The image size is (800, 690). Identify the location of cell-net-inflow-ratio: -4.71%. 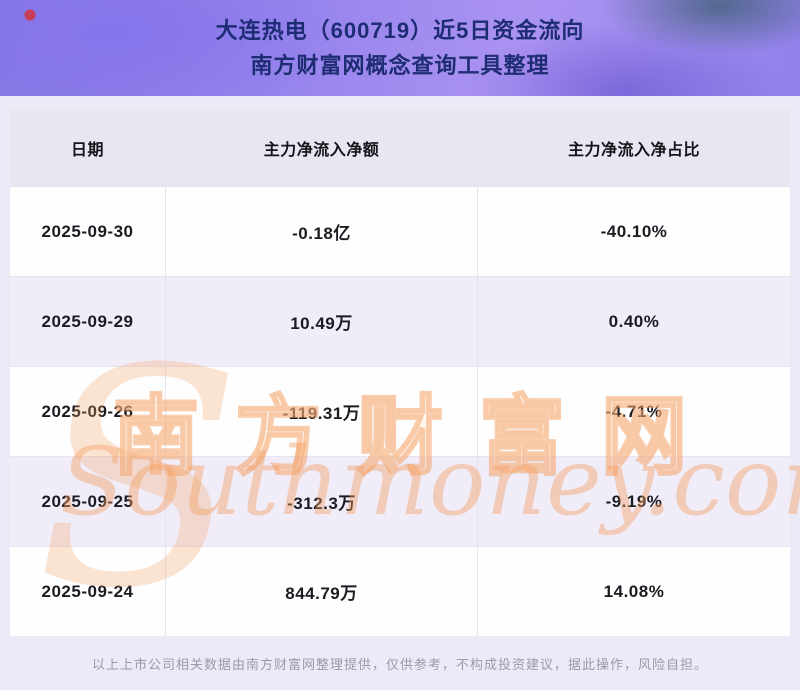
(634, 411).